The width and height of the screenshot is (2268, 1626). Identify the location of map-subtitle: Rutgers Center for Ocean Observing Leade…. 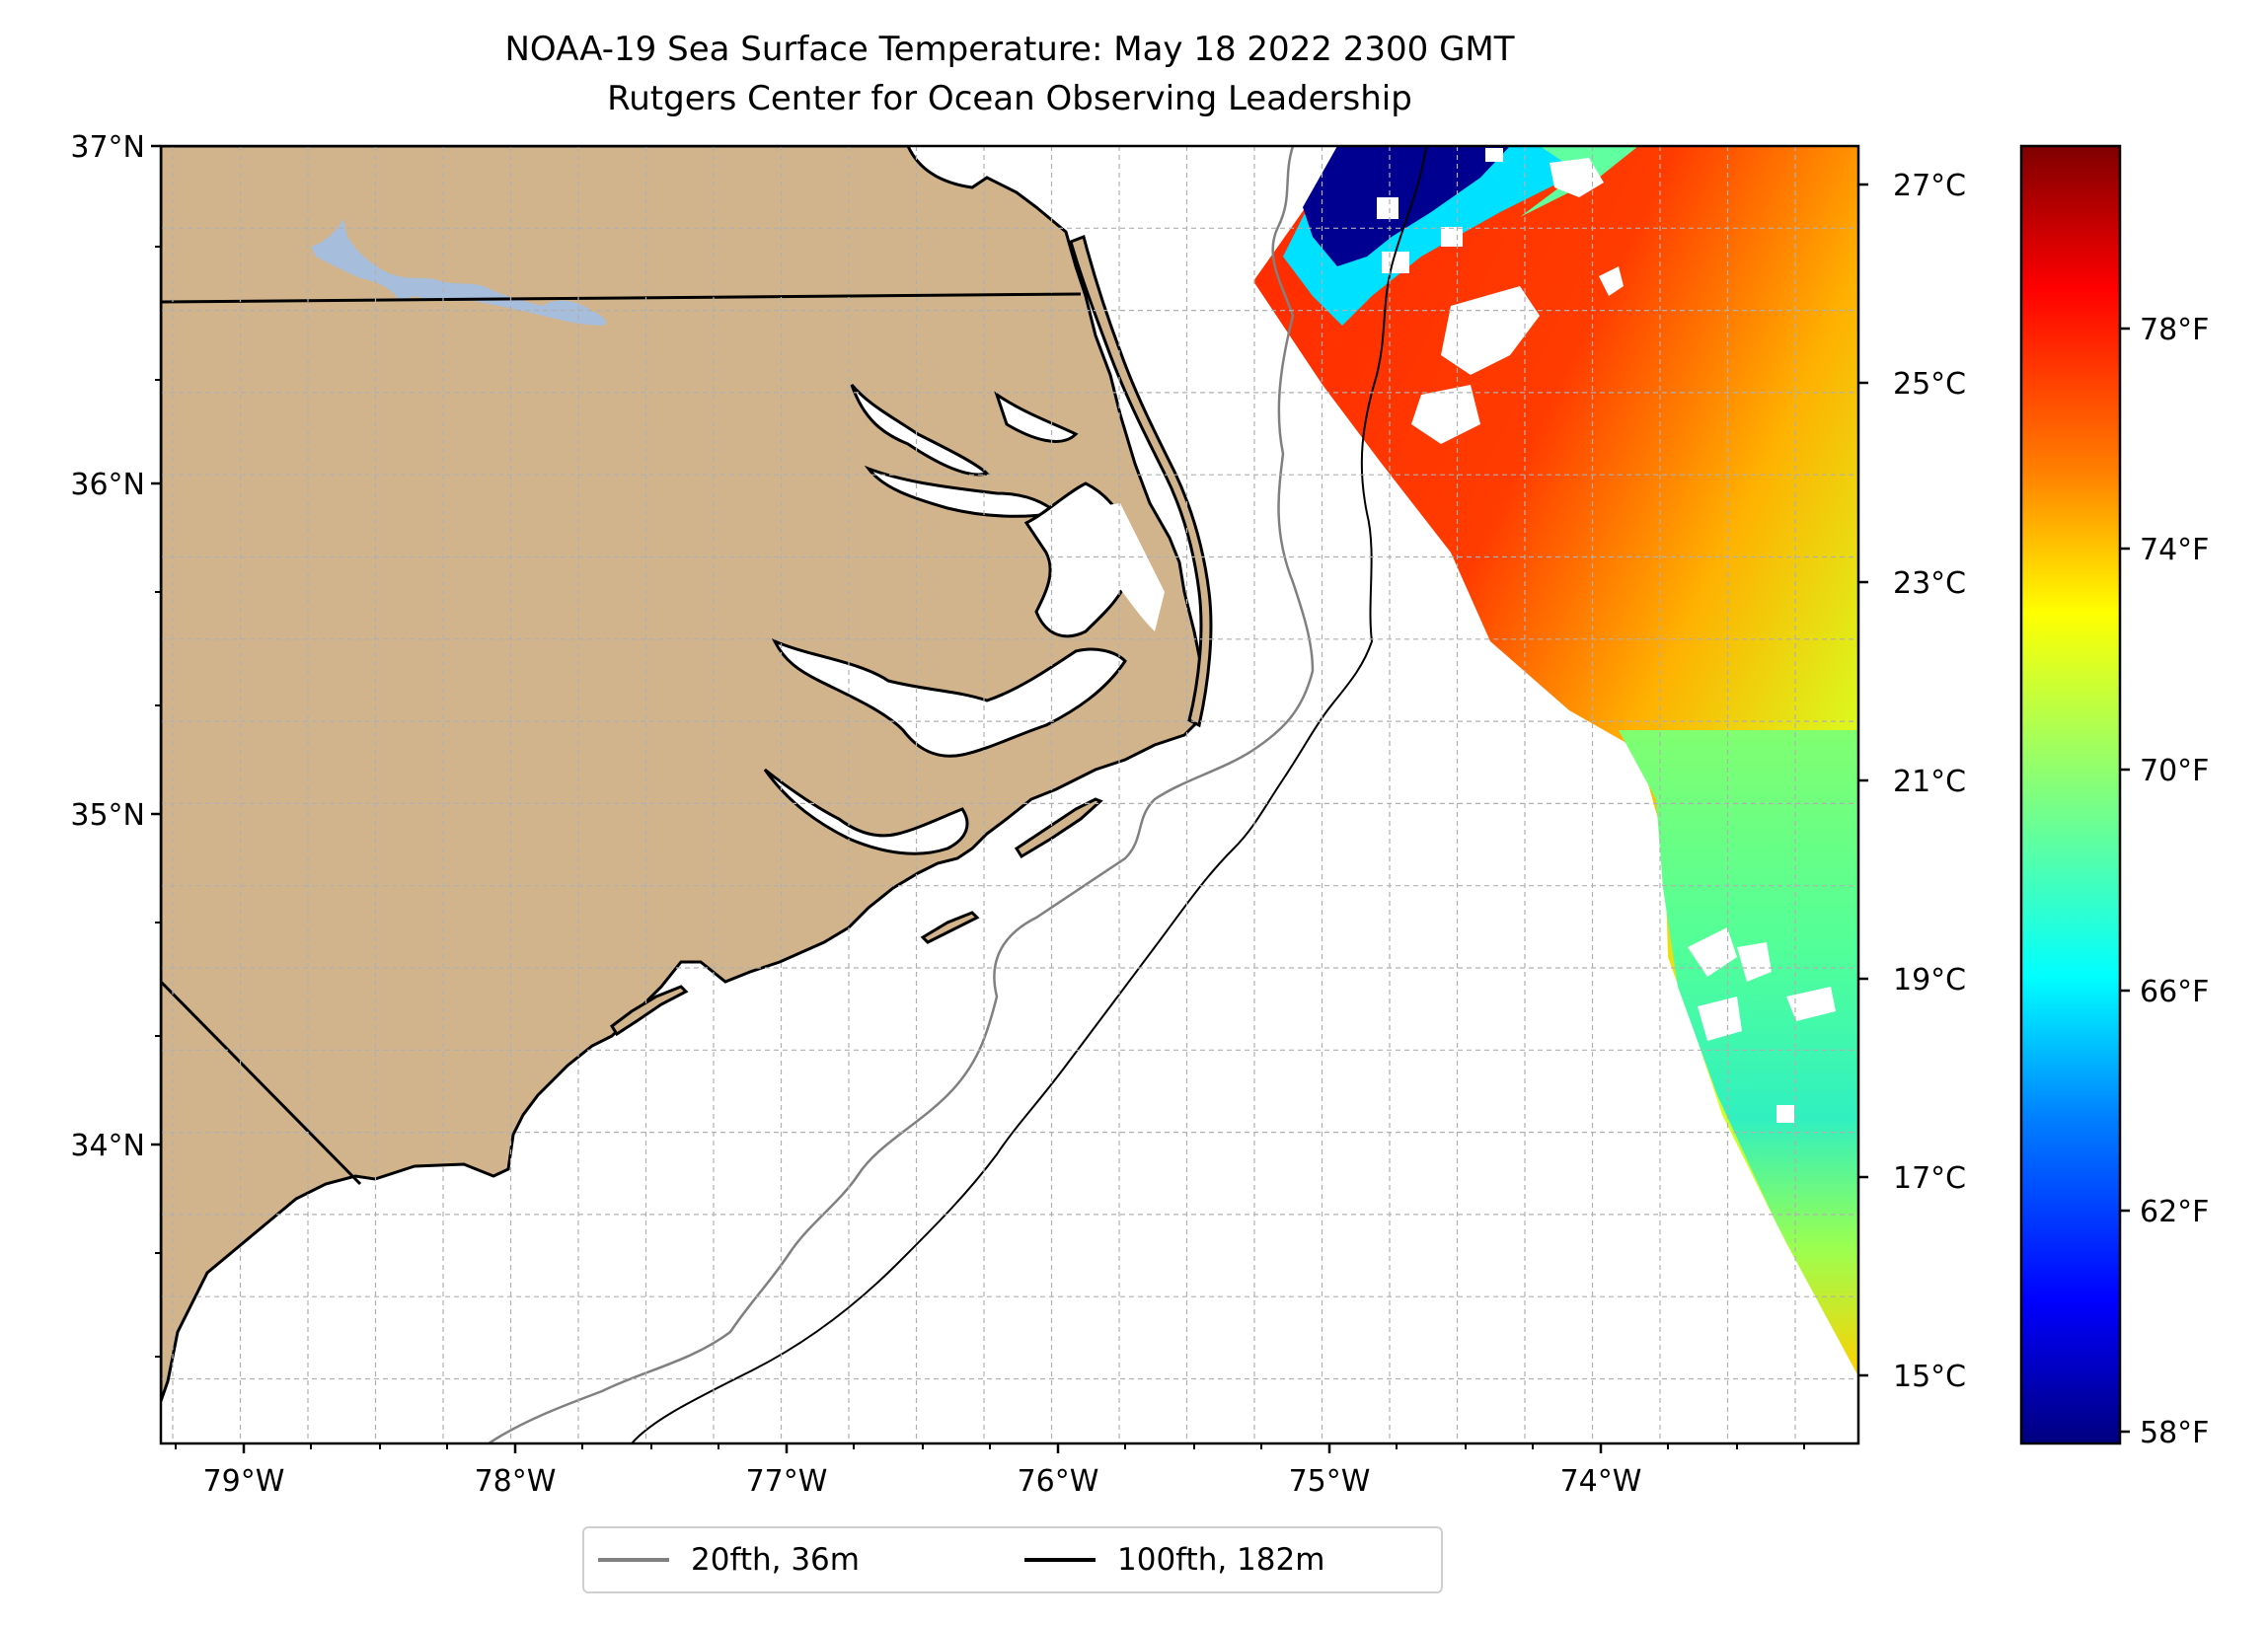
(1009, 98).